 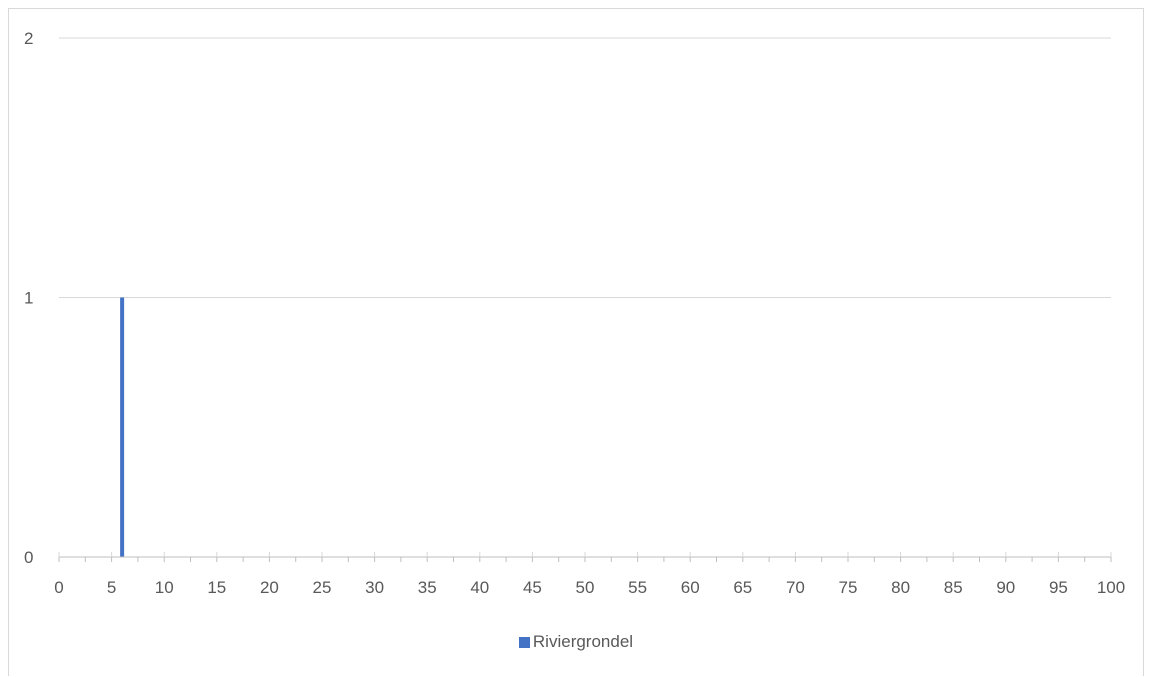 I want to click on x-tick-label: 35, so click(x=427, y=587).